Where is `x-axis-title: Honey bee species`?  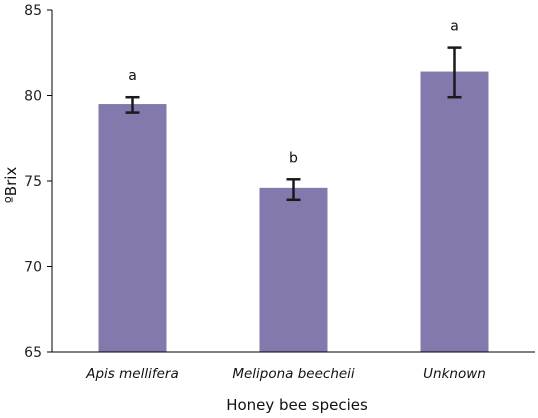 x-axis-title: Honey bee species is located at coordinates (297, 405).